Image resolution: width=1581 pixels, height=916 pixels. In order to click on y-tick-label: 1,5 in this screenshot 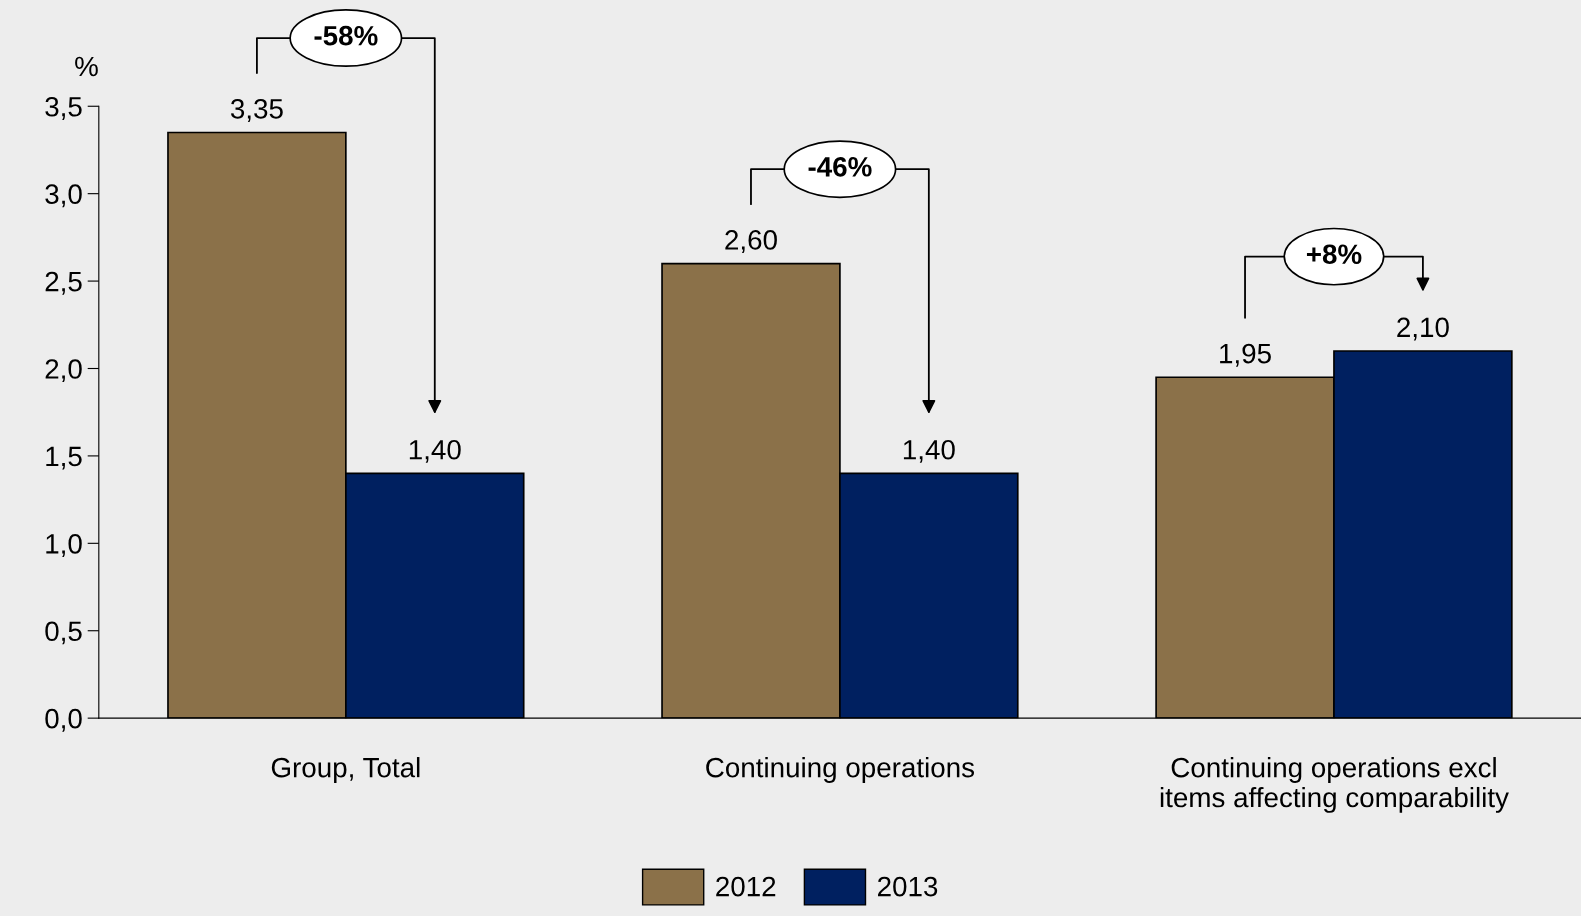, I will do `click(64, 458)`.